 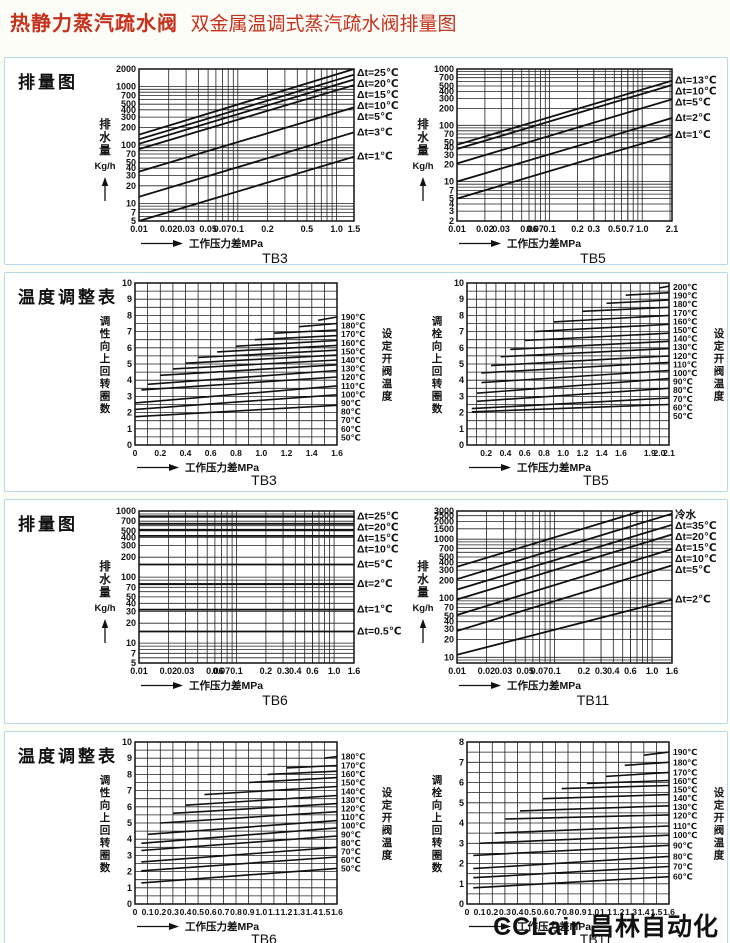 What do you see at coordinates (685, 296) in the screenshot?
I see `svg-text: 190℃` at bounding box center [685, 296].